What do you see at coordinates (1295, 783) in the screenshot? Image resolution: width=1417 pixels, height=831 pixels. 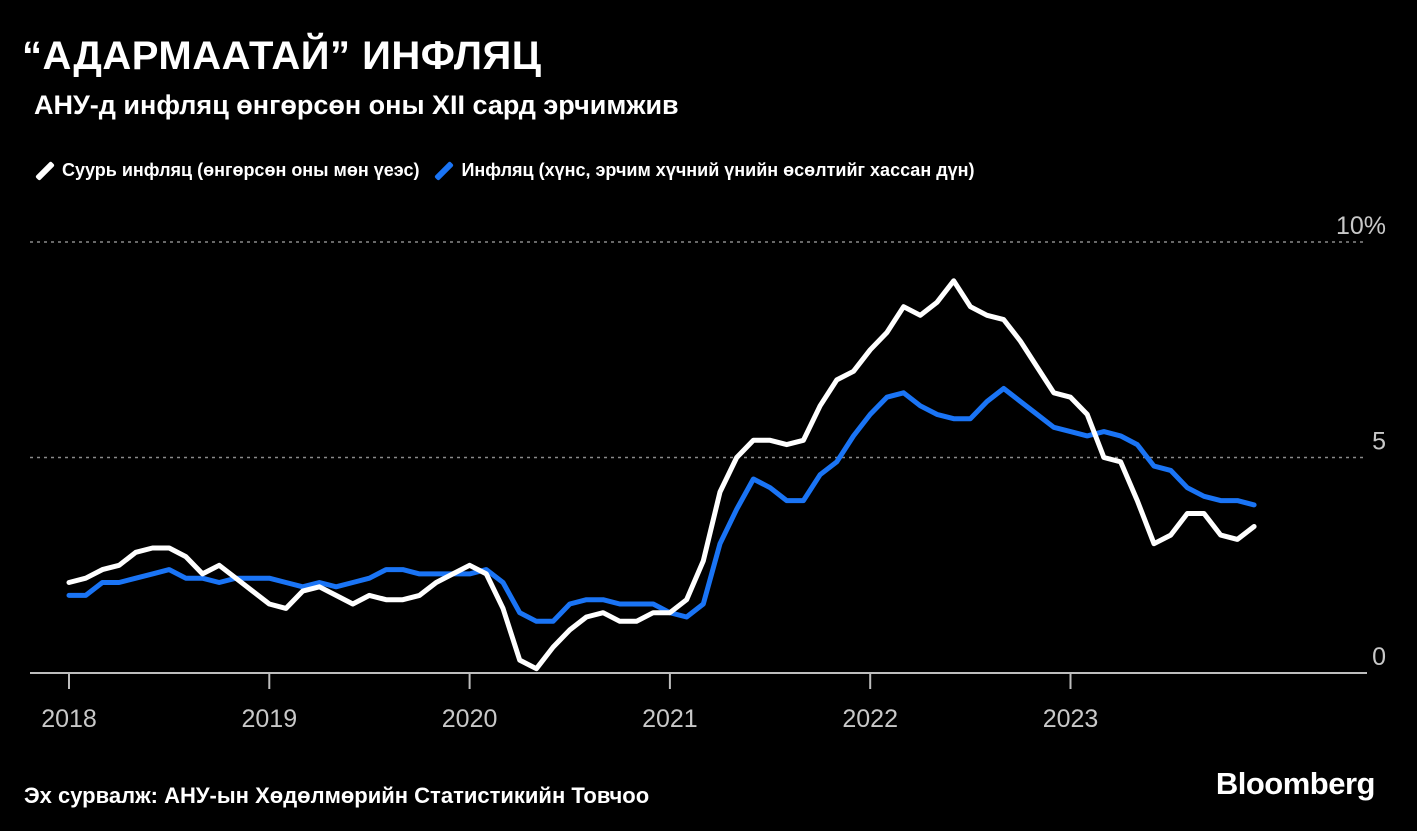 I see `bloomberg-logo: Bloomberg` at bounding box center [1295, 783].